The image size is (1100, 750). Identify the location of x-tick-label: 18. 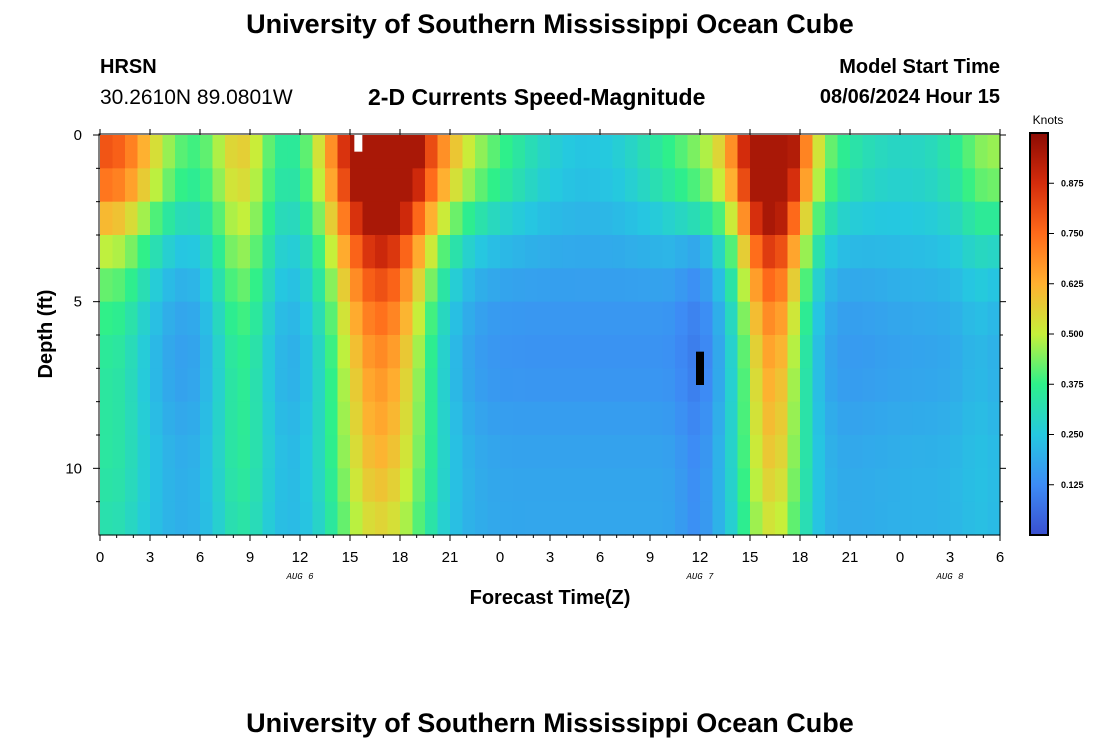
(400, 557).